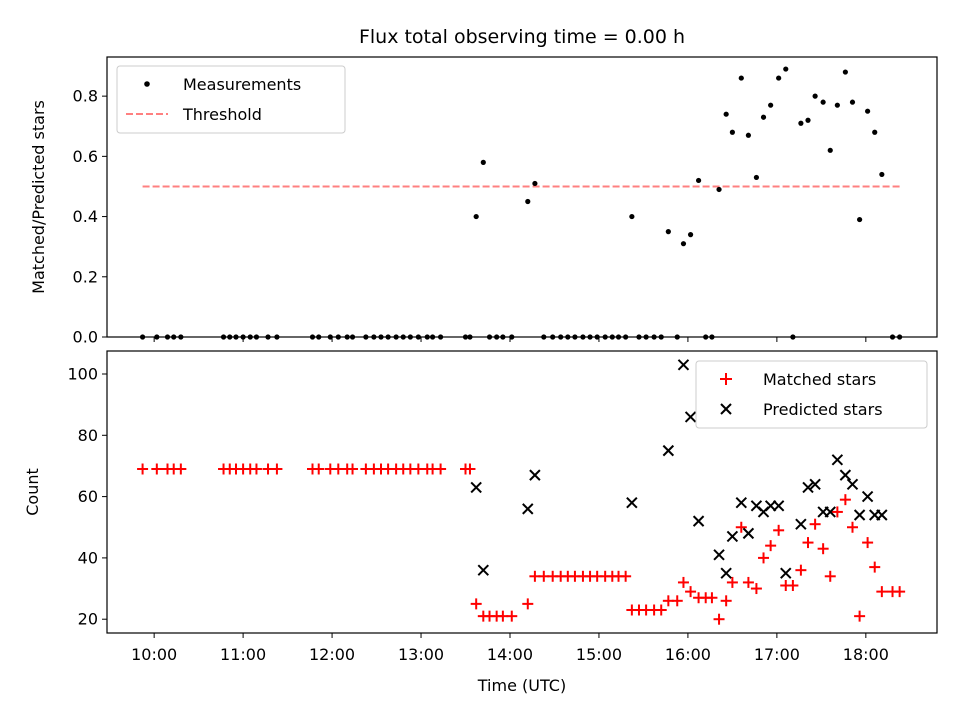 This screenshot has height=720, width=960. Describe the element at coordinates (90, 217) in the screenshot. I see `top-y-ticks: 0.0 0.2 0.4 0.6 0.8` at that location.